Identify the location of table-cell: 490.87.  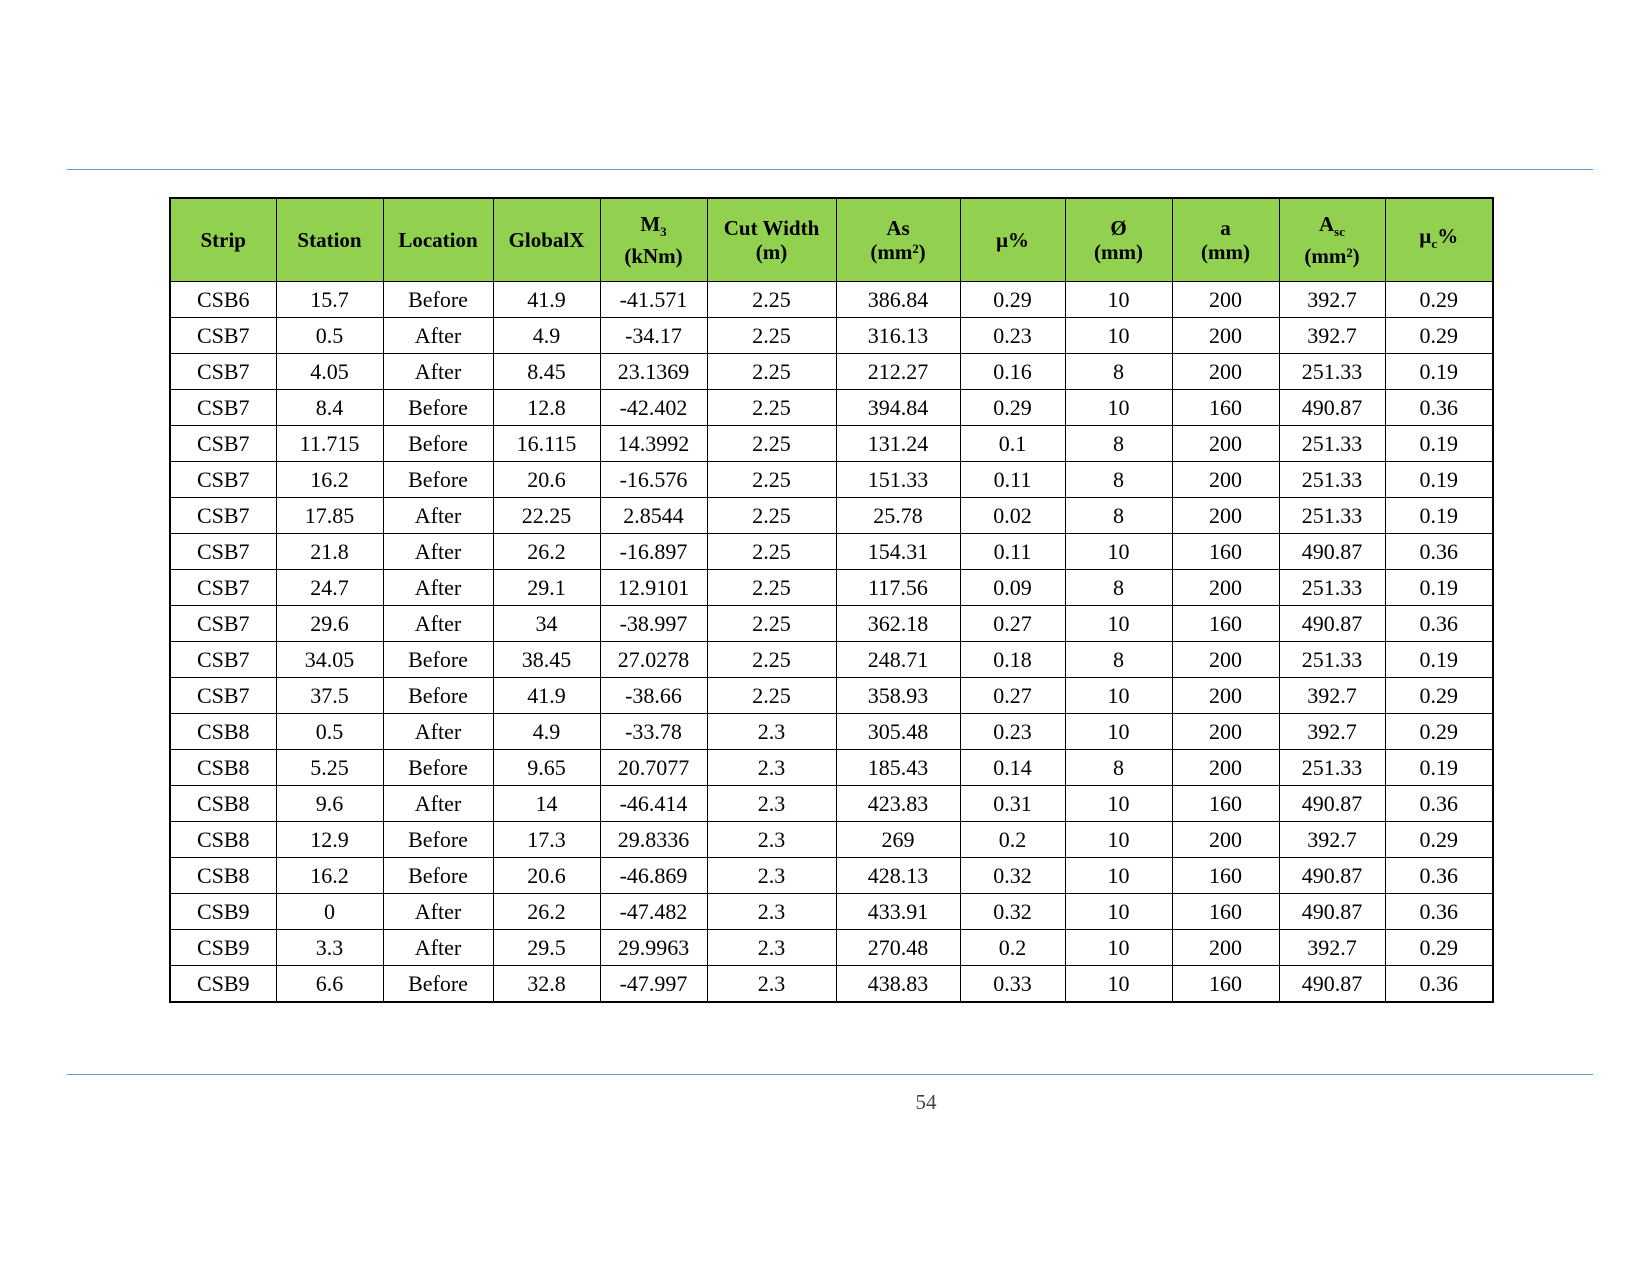
(1332, 984).